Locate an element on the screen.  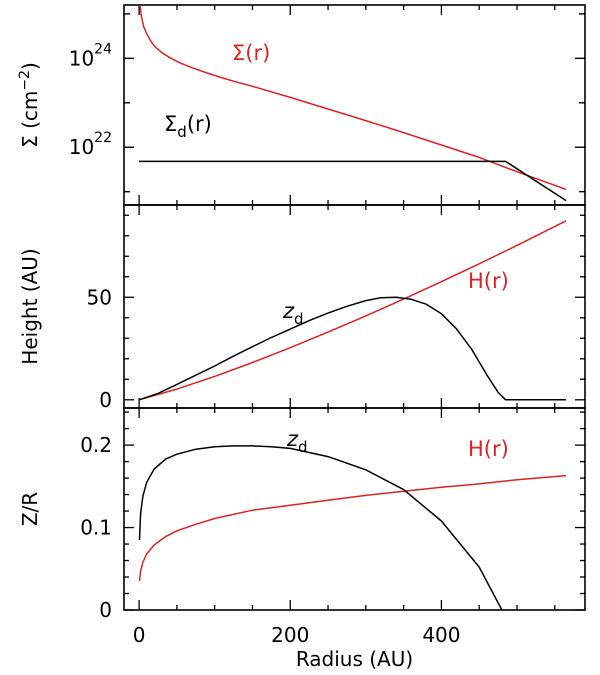
y-tick-label: 1024 is located at coordinates (90, 55).